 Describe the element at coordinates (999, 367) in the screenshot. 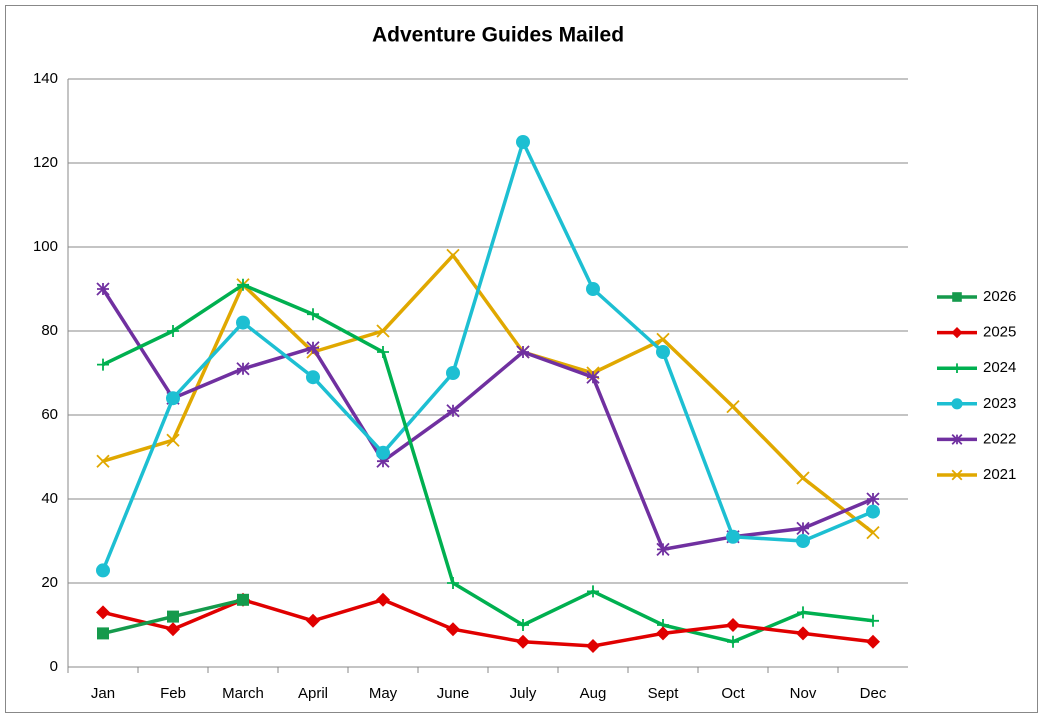

I see `legend-label: 2024` at that location.